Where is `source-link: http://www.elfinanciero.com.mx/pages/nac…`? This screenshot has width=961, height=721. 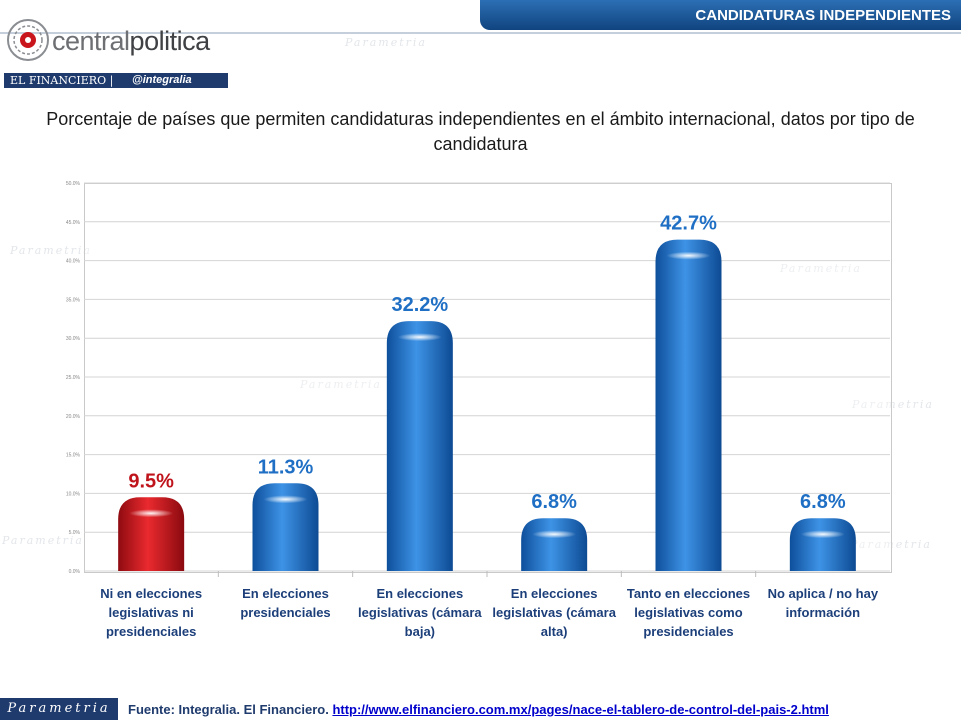
source-link: http://www.elfinanciero.com.mx/pages/nac… is located at coordinates (580, 709).